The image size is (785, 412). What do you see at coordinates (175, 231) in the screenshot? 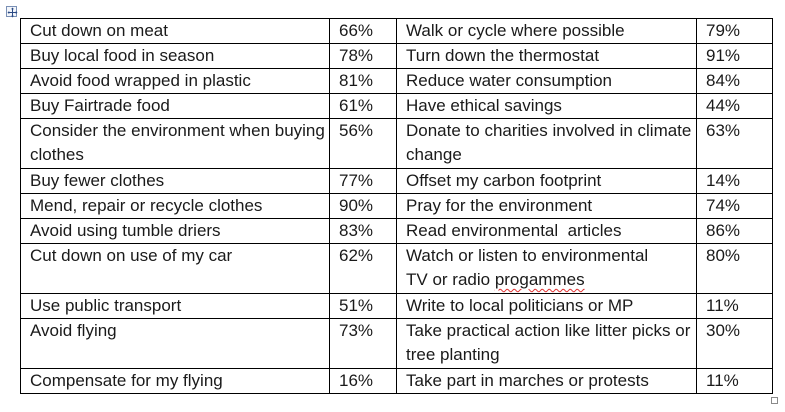
I see `row-label-left: Avoid using tumble driers` at bounding box center [175, 231].